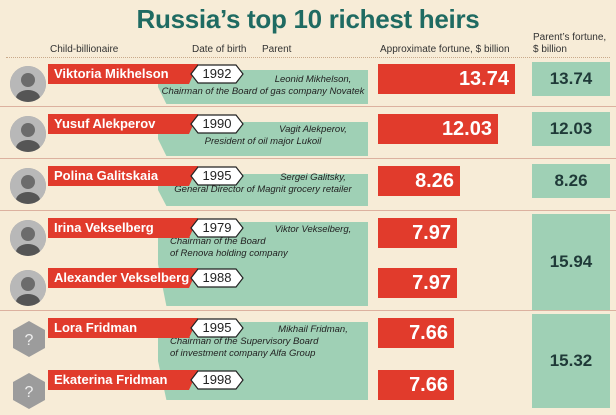  I want to click on parent-name: Viktor Vekselberg,, so click(313, 229).